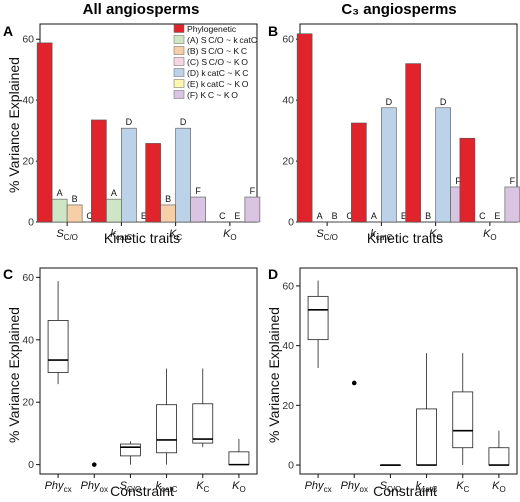  I want to click on panel-label-d: D, so click(273, 274).